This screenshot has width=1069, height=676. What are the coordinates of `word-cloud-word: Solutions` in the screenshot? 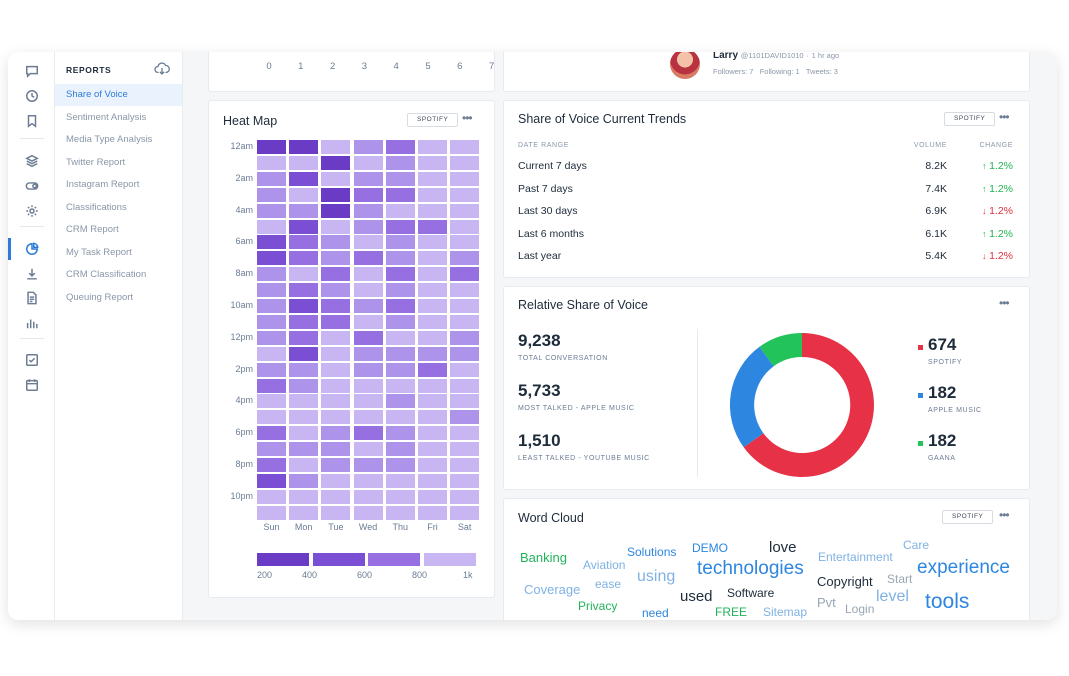 It's located at (652, 552).